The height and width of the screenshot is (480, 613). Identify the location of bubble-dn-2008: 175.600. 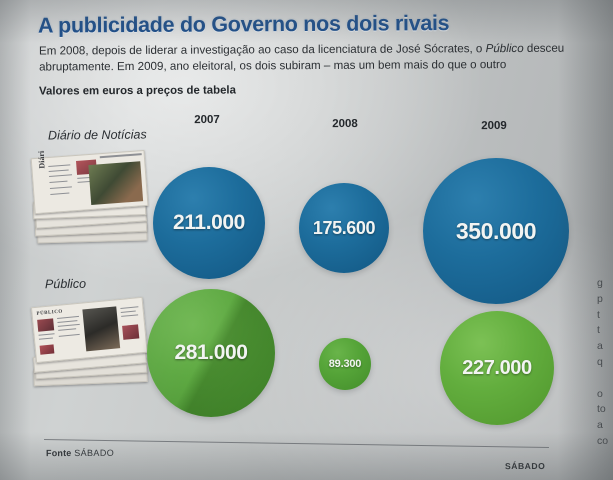
(344, 228).